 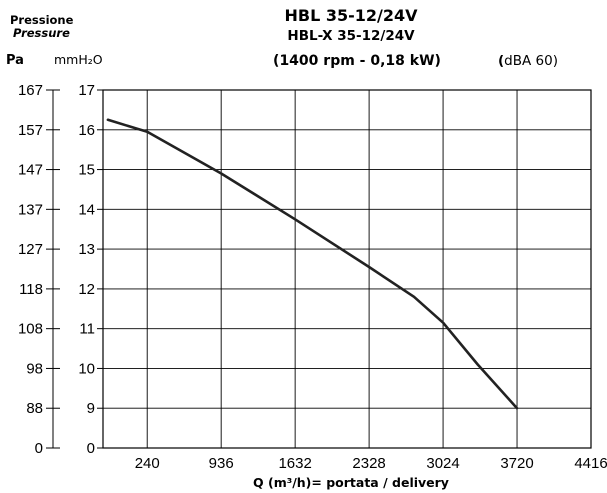 I want to click on mmh2o-tick-label: 11, so click(x=87, y=329).